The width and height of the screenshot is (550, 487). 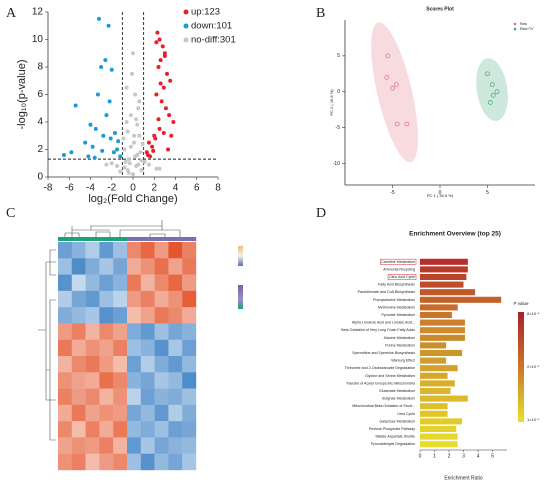 What do you see at coordinates (154, 188) in the screenshot?
I see `x-tick-label: 2` at bounding box center [154, 188].